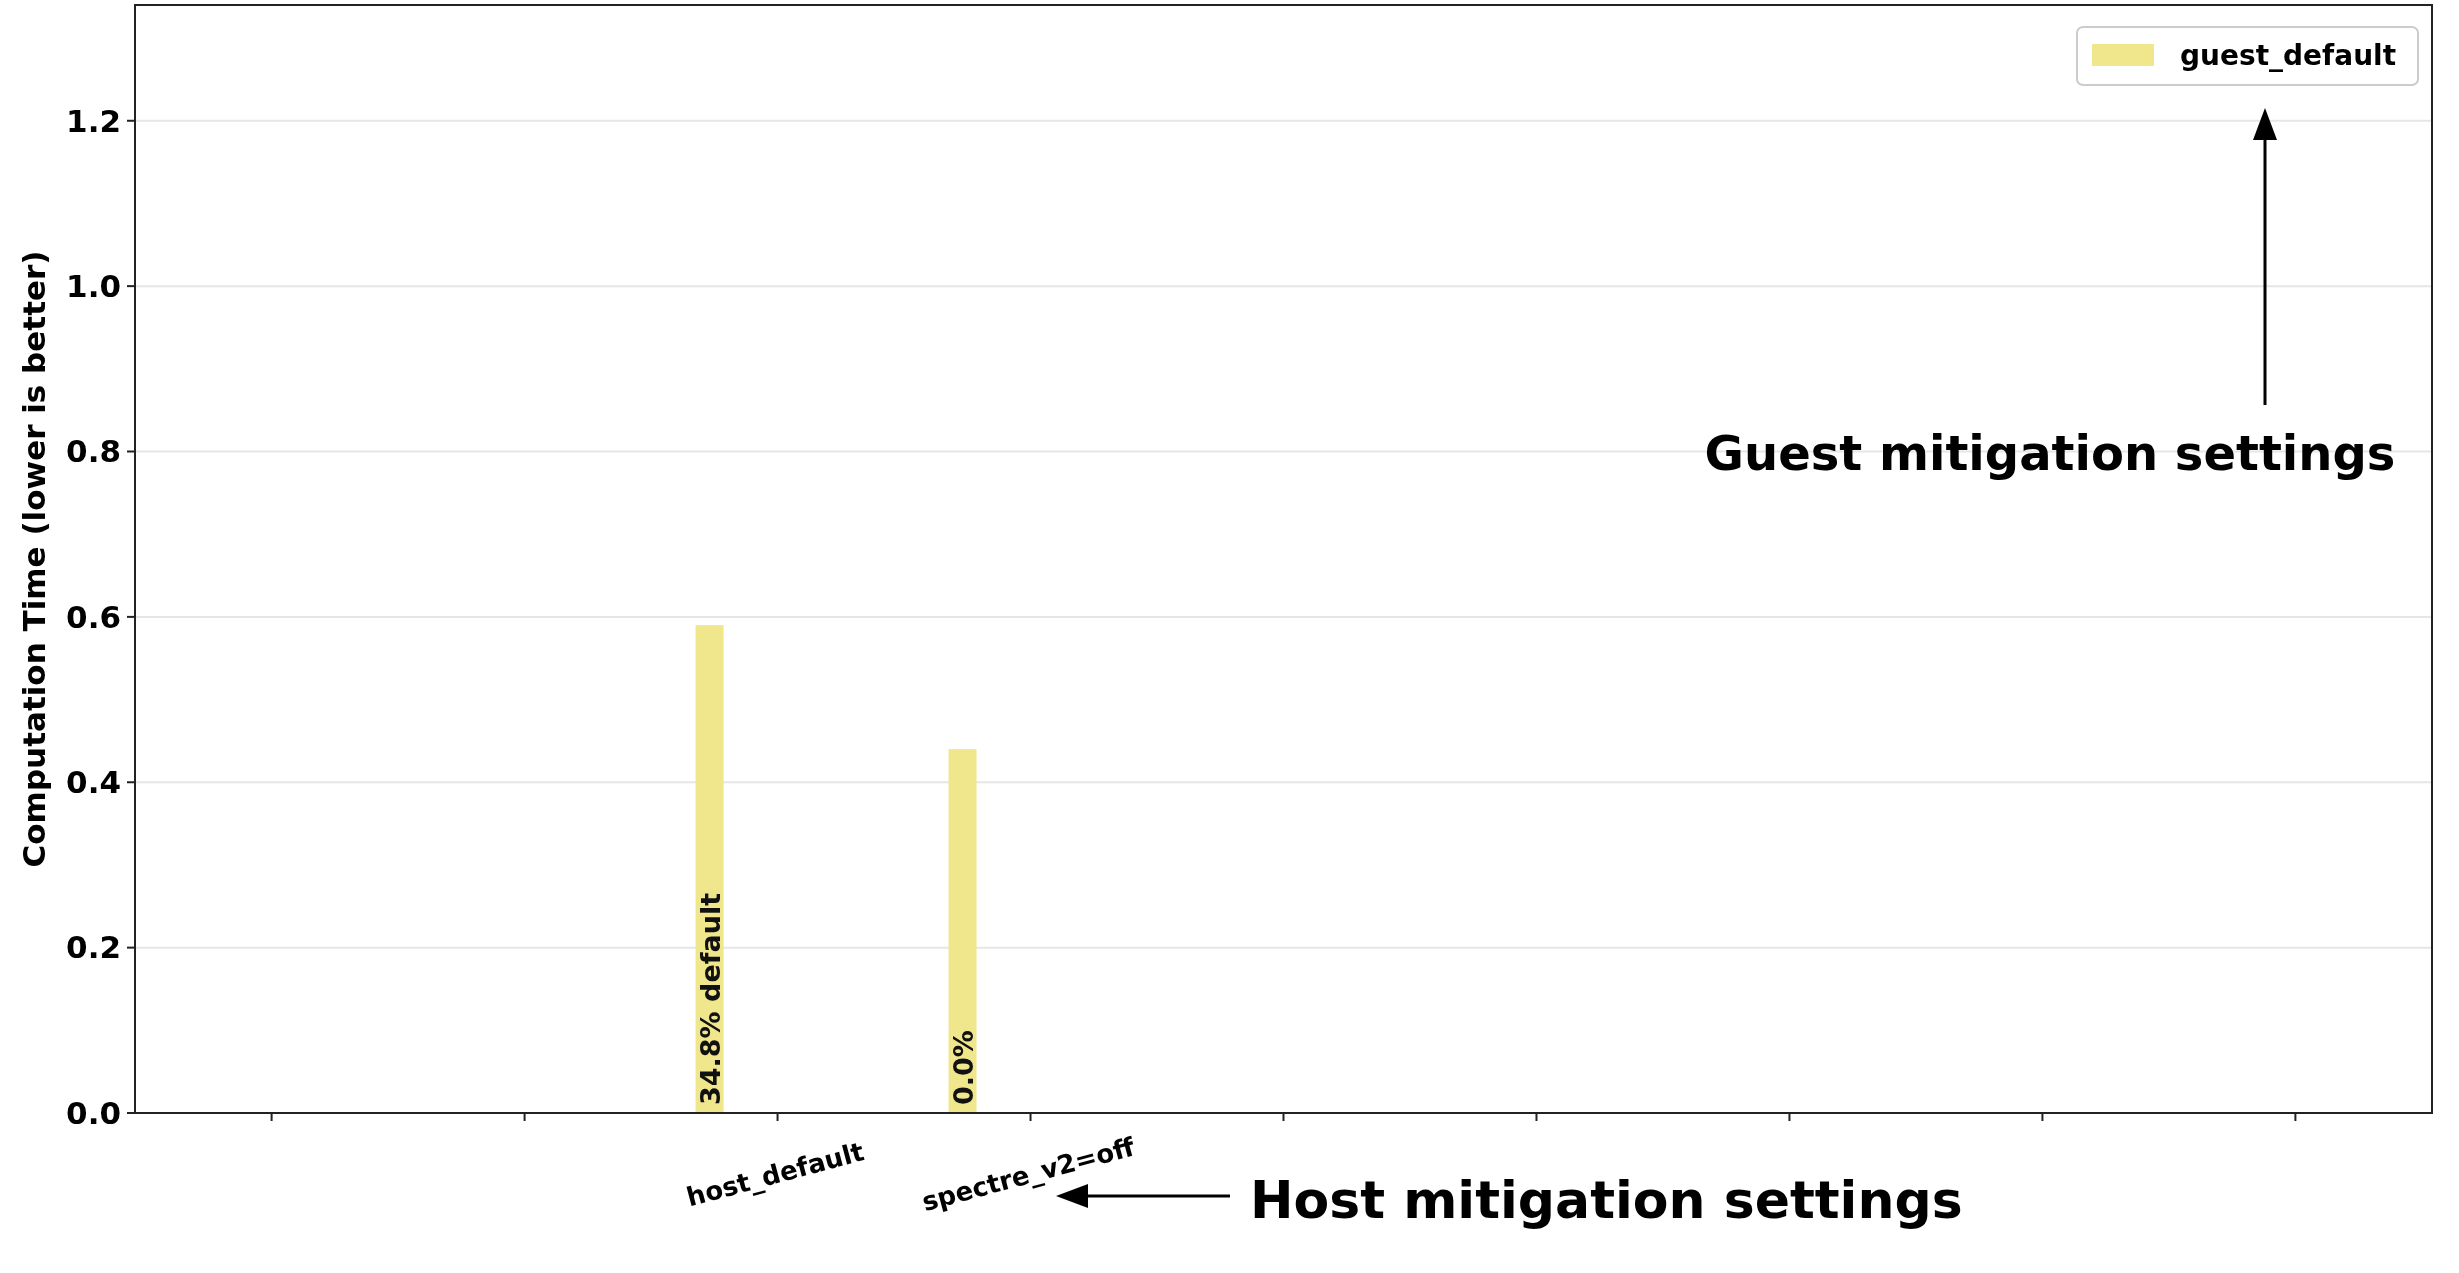  I want to click on y-axis-title: Computation Time (lower is better), so click(34, 559).